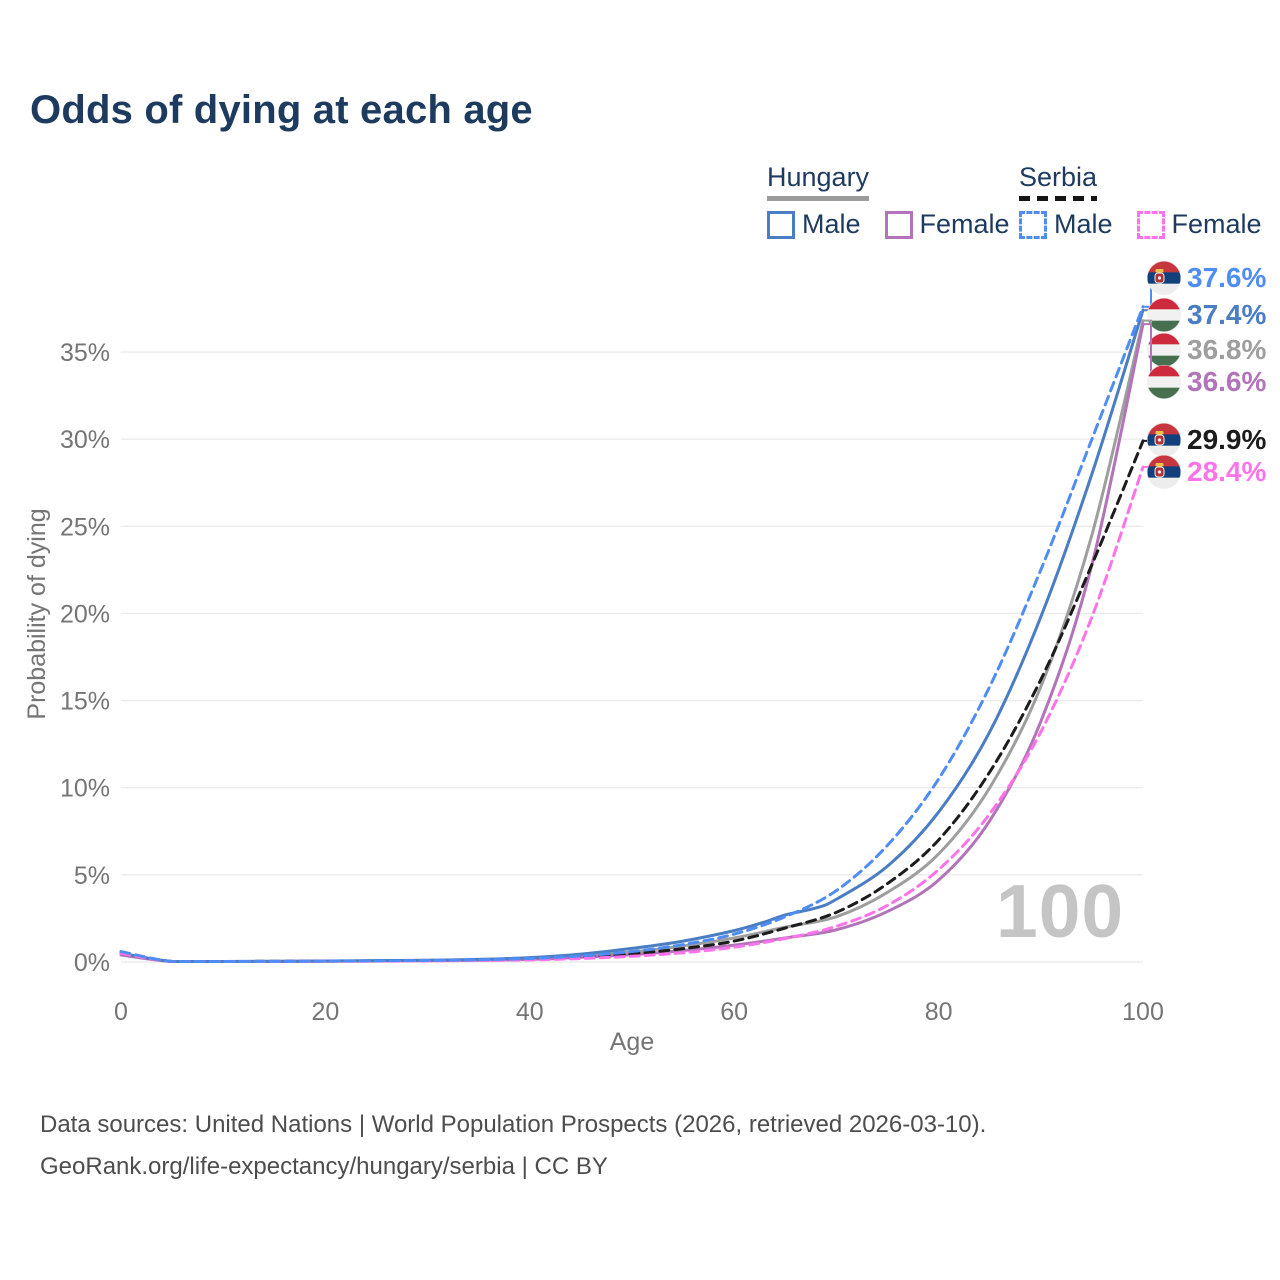  What do you see at coordinates (1058, 177) in the screenshot?
I see `legend-country-serbia-label: Serbia` at bounding box center [1058, 177].